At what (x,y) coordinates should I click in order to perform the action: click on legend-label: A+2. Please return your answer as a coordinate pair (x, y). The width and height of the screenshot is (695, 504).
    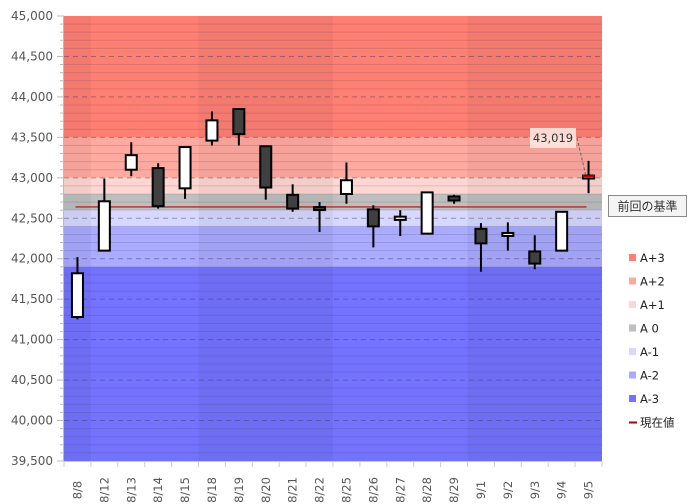
    Looking at the image, I should click on (652, 282).